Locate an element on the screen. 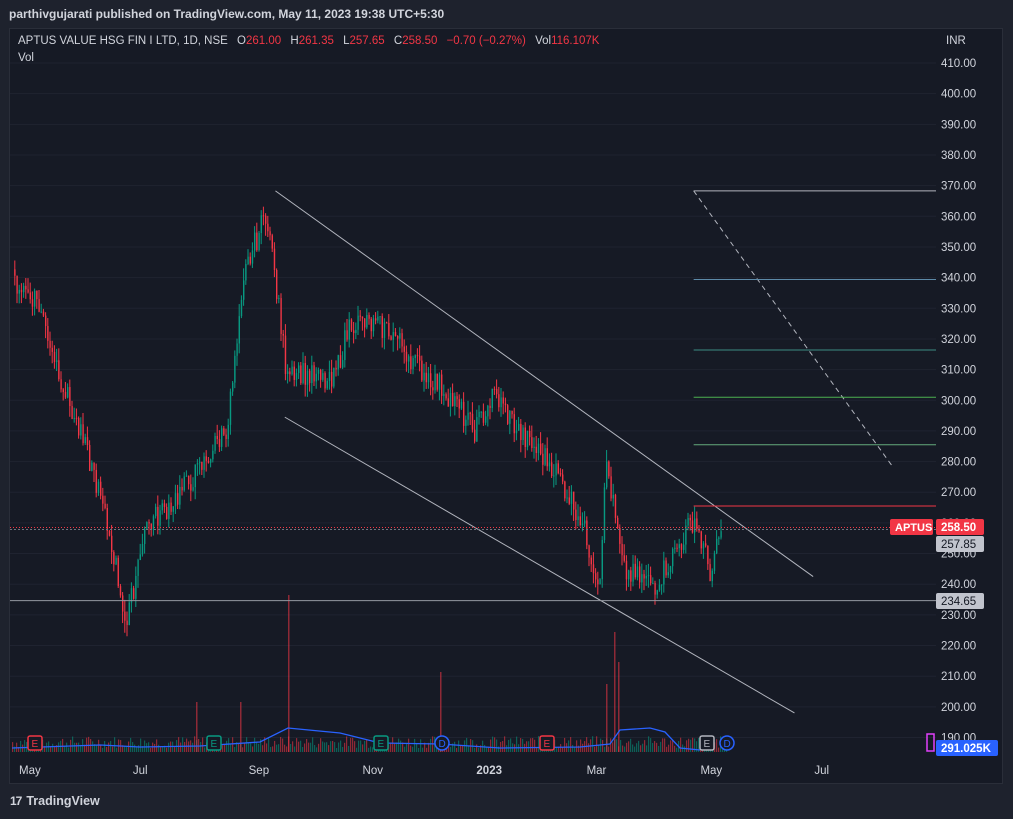 Image resolution: width=1013 pixels, height=819 pixels. last-price-label is located at coordinates (960, 527).